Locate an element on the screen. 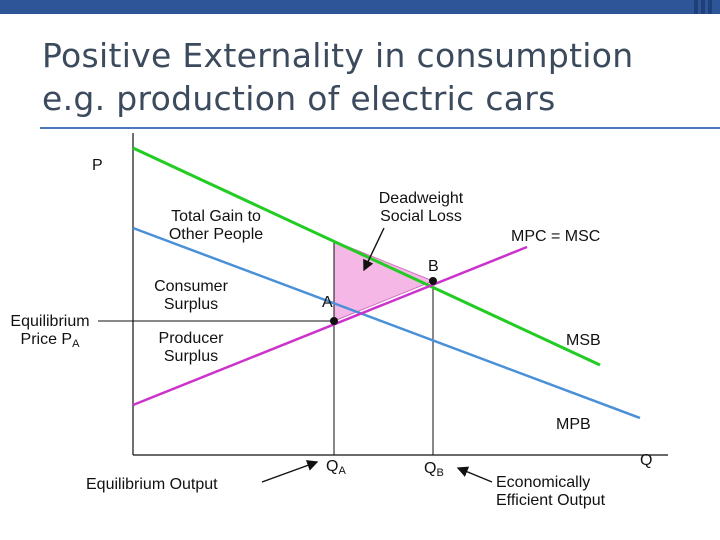  producer-surplus-label: Producer Surplus is located at coordinates (191, 348).